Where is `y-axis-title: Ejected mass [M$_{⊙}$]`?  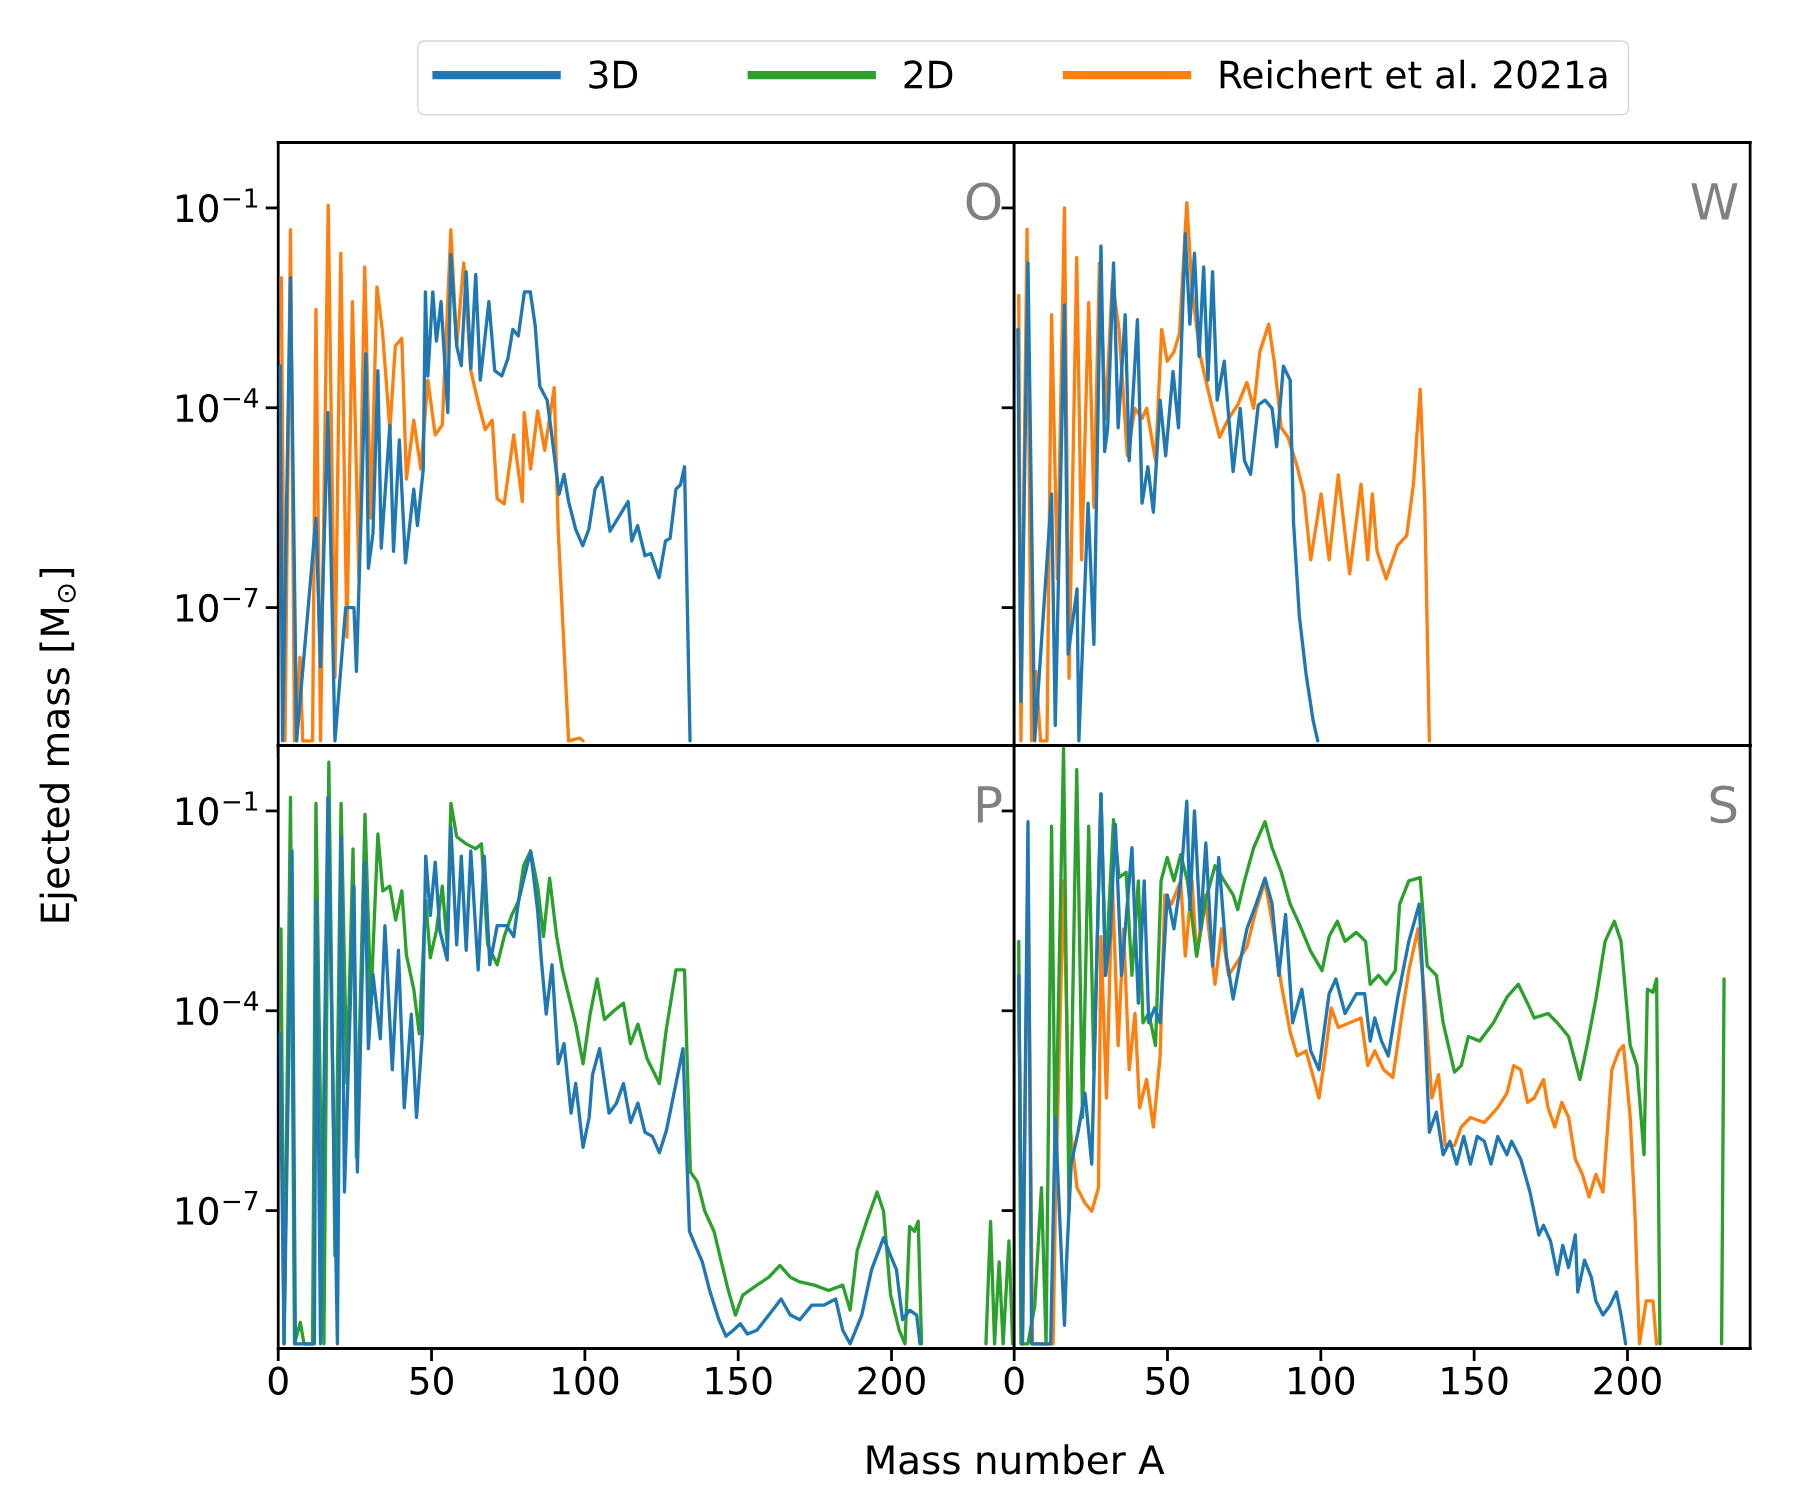 y-axis-title: Ejected mass [M$_{⊙}$] is located at coordinates (58, 745).